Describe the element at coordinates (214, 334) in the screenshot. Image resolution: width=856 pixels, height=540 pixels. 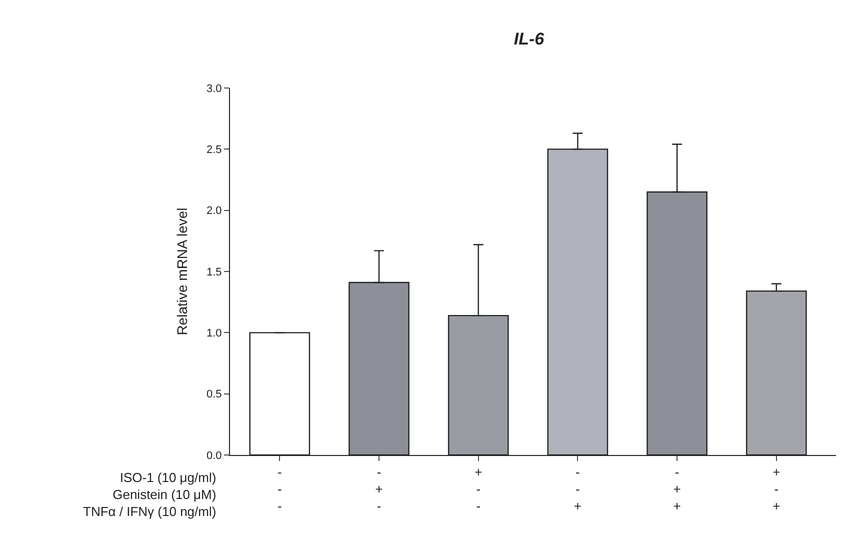
I see `y-tick-label: 1.0` at that location.